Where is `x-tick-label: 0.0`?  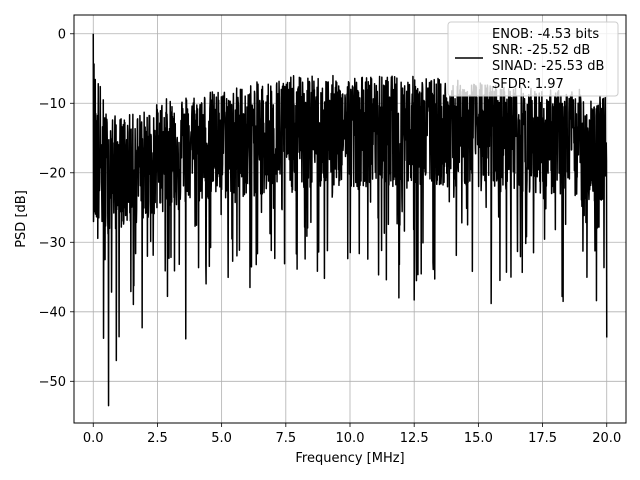 x-tick-label: 0.0 is located at coordinates (93, 438).